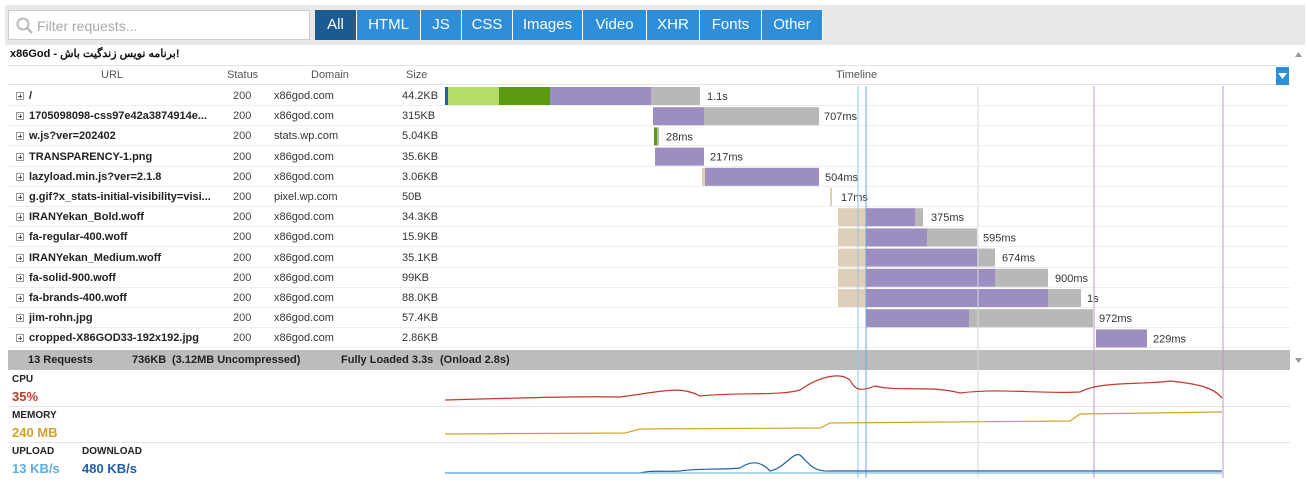 This screenshot has width=1307, height=495. Describe the element at coordinates (336, 25) in the screenshot. I see `tab-all: All` at that location.